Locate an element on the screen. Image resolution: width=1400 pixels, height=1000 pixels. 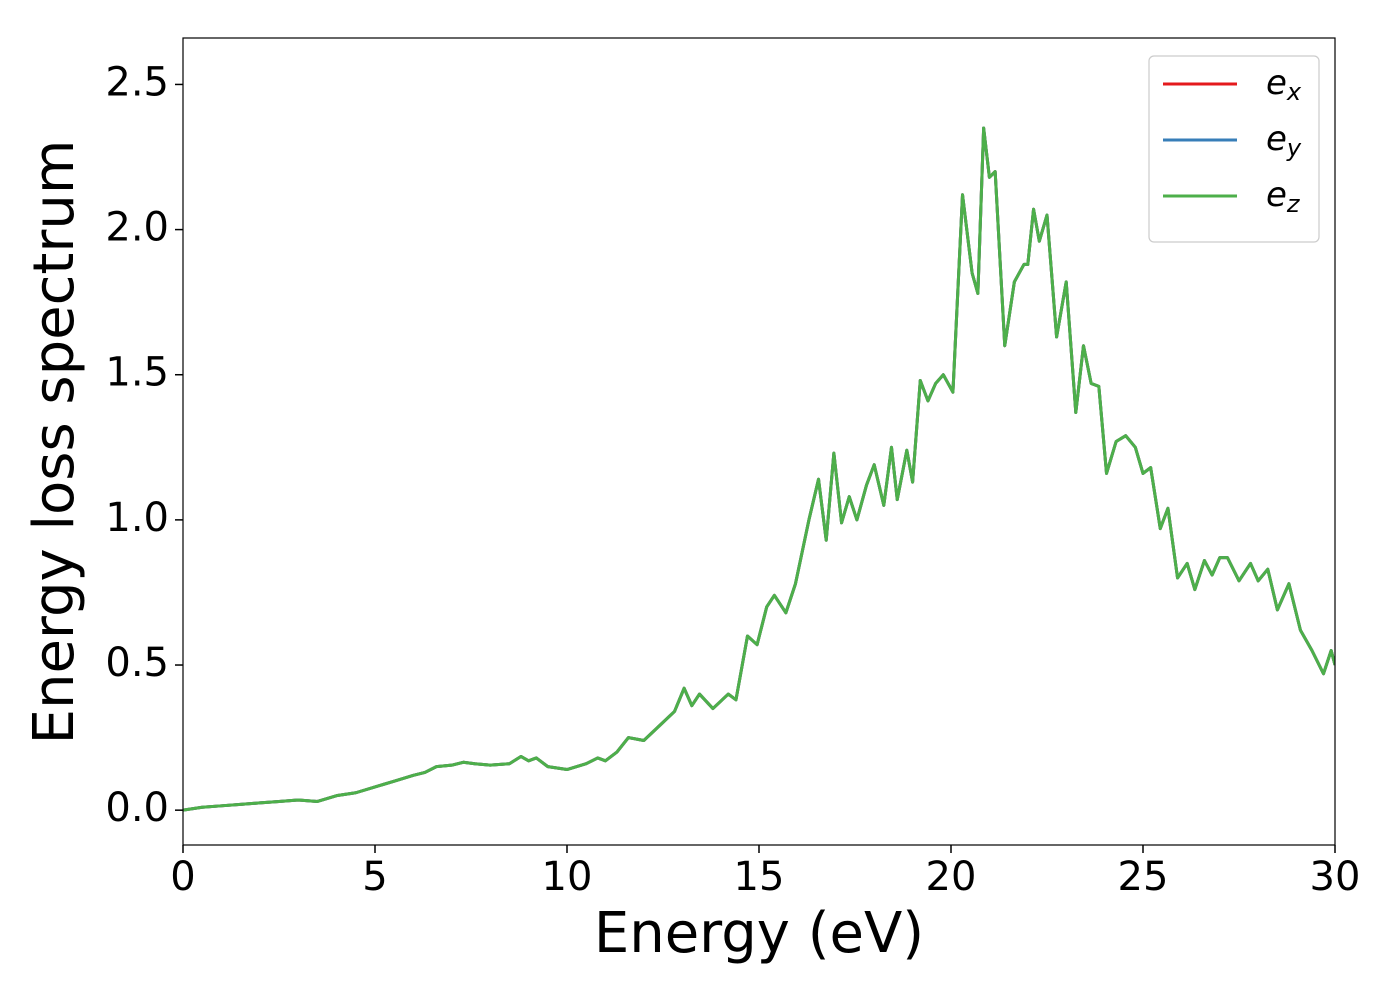
x-tick-label: 15 is located at coordinates (759, 877).